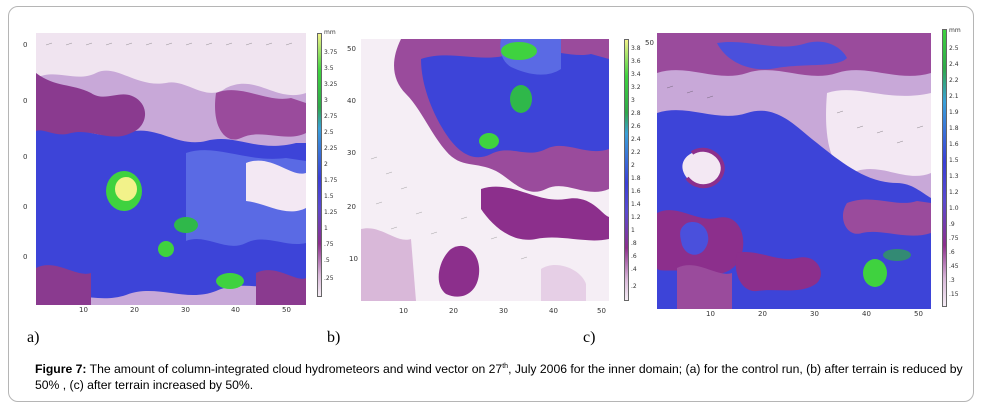  What do you see at coordinates (330, 32) in the screenshot?
I see `panel-a-colorbar-unit: mm` at bounding box center [330, 32].